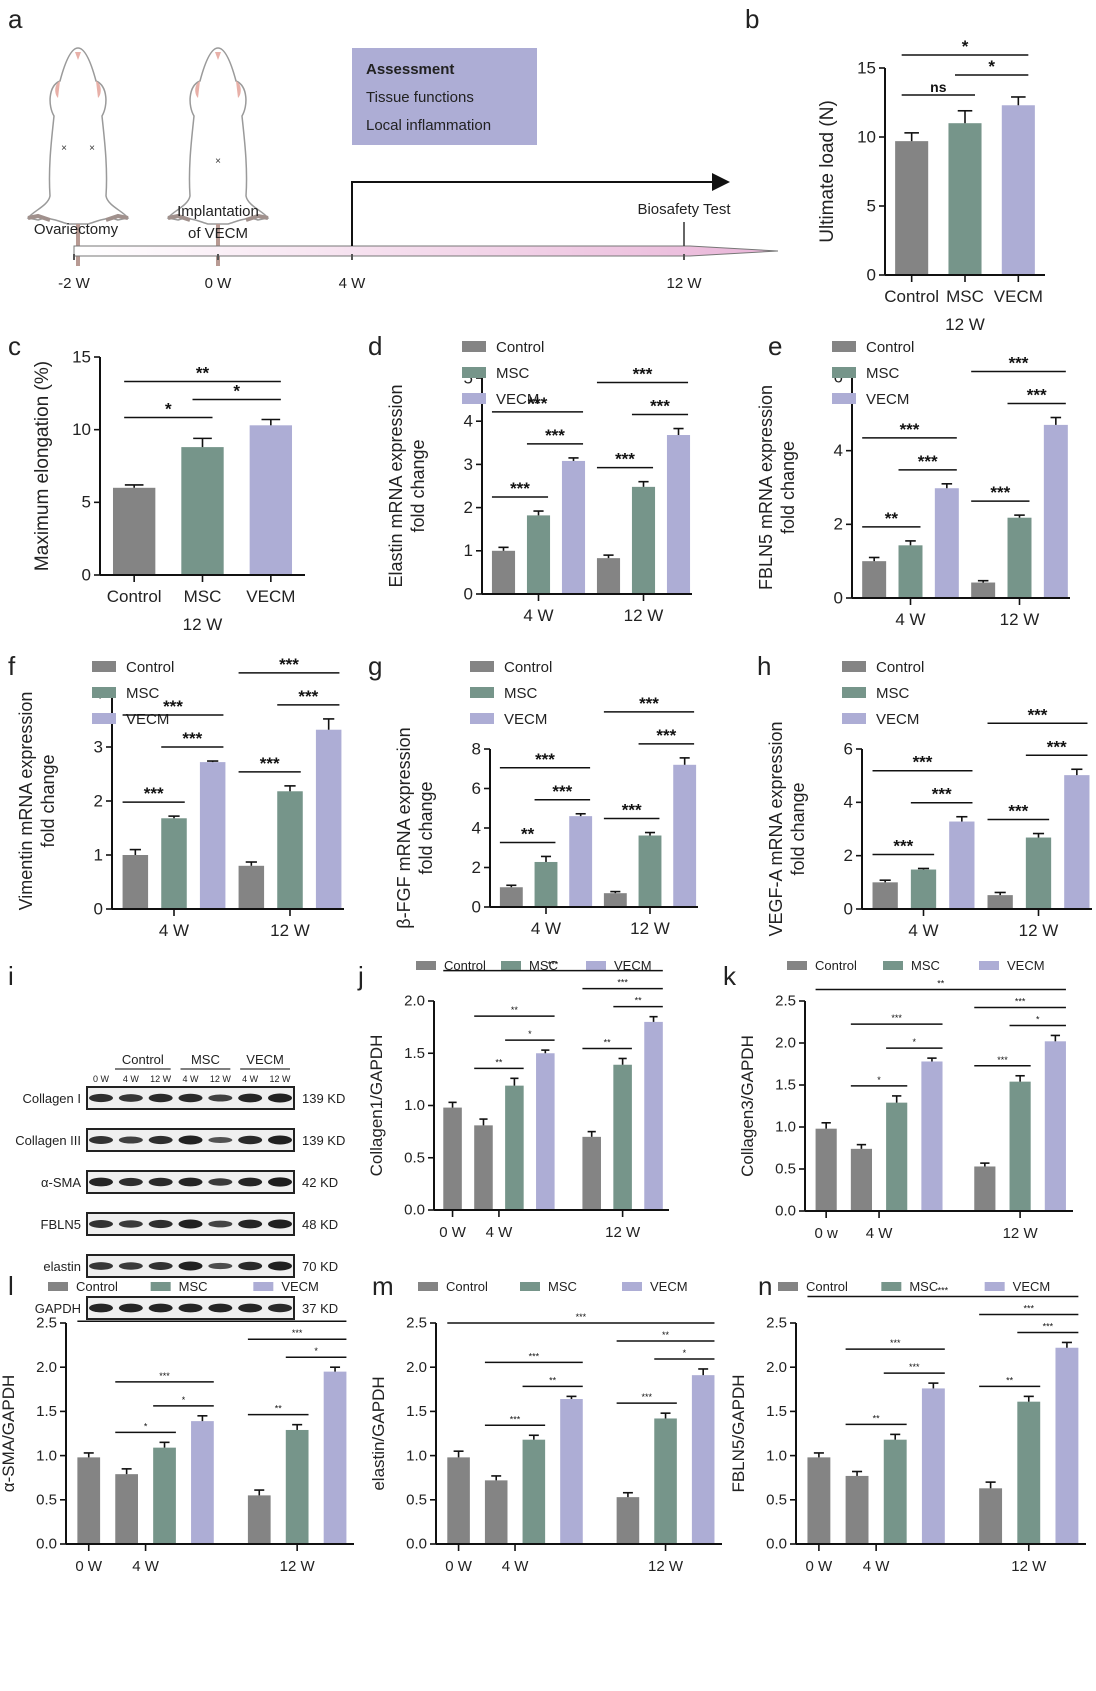 This screenshot has width=1096, height=1691. I want to click on blot-protein-label: Collagen III, so click(48, 1140).